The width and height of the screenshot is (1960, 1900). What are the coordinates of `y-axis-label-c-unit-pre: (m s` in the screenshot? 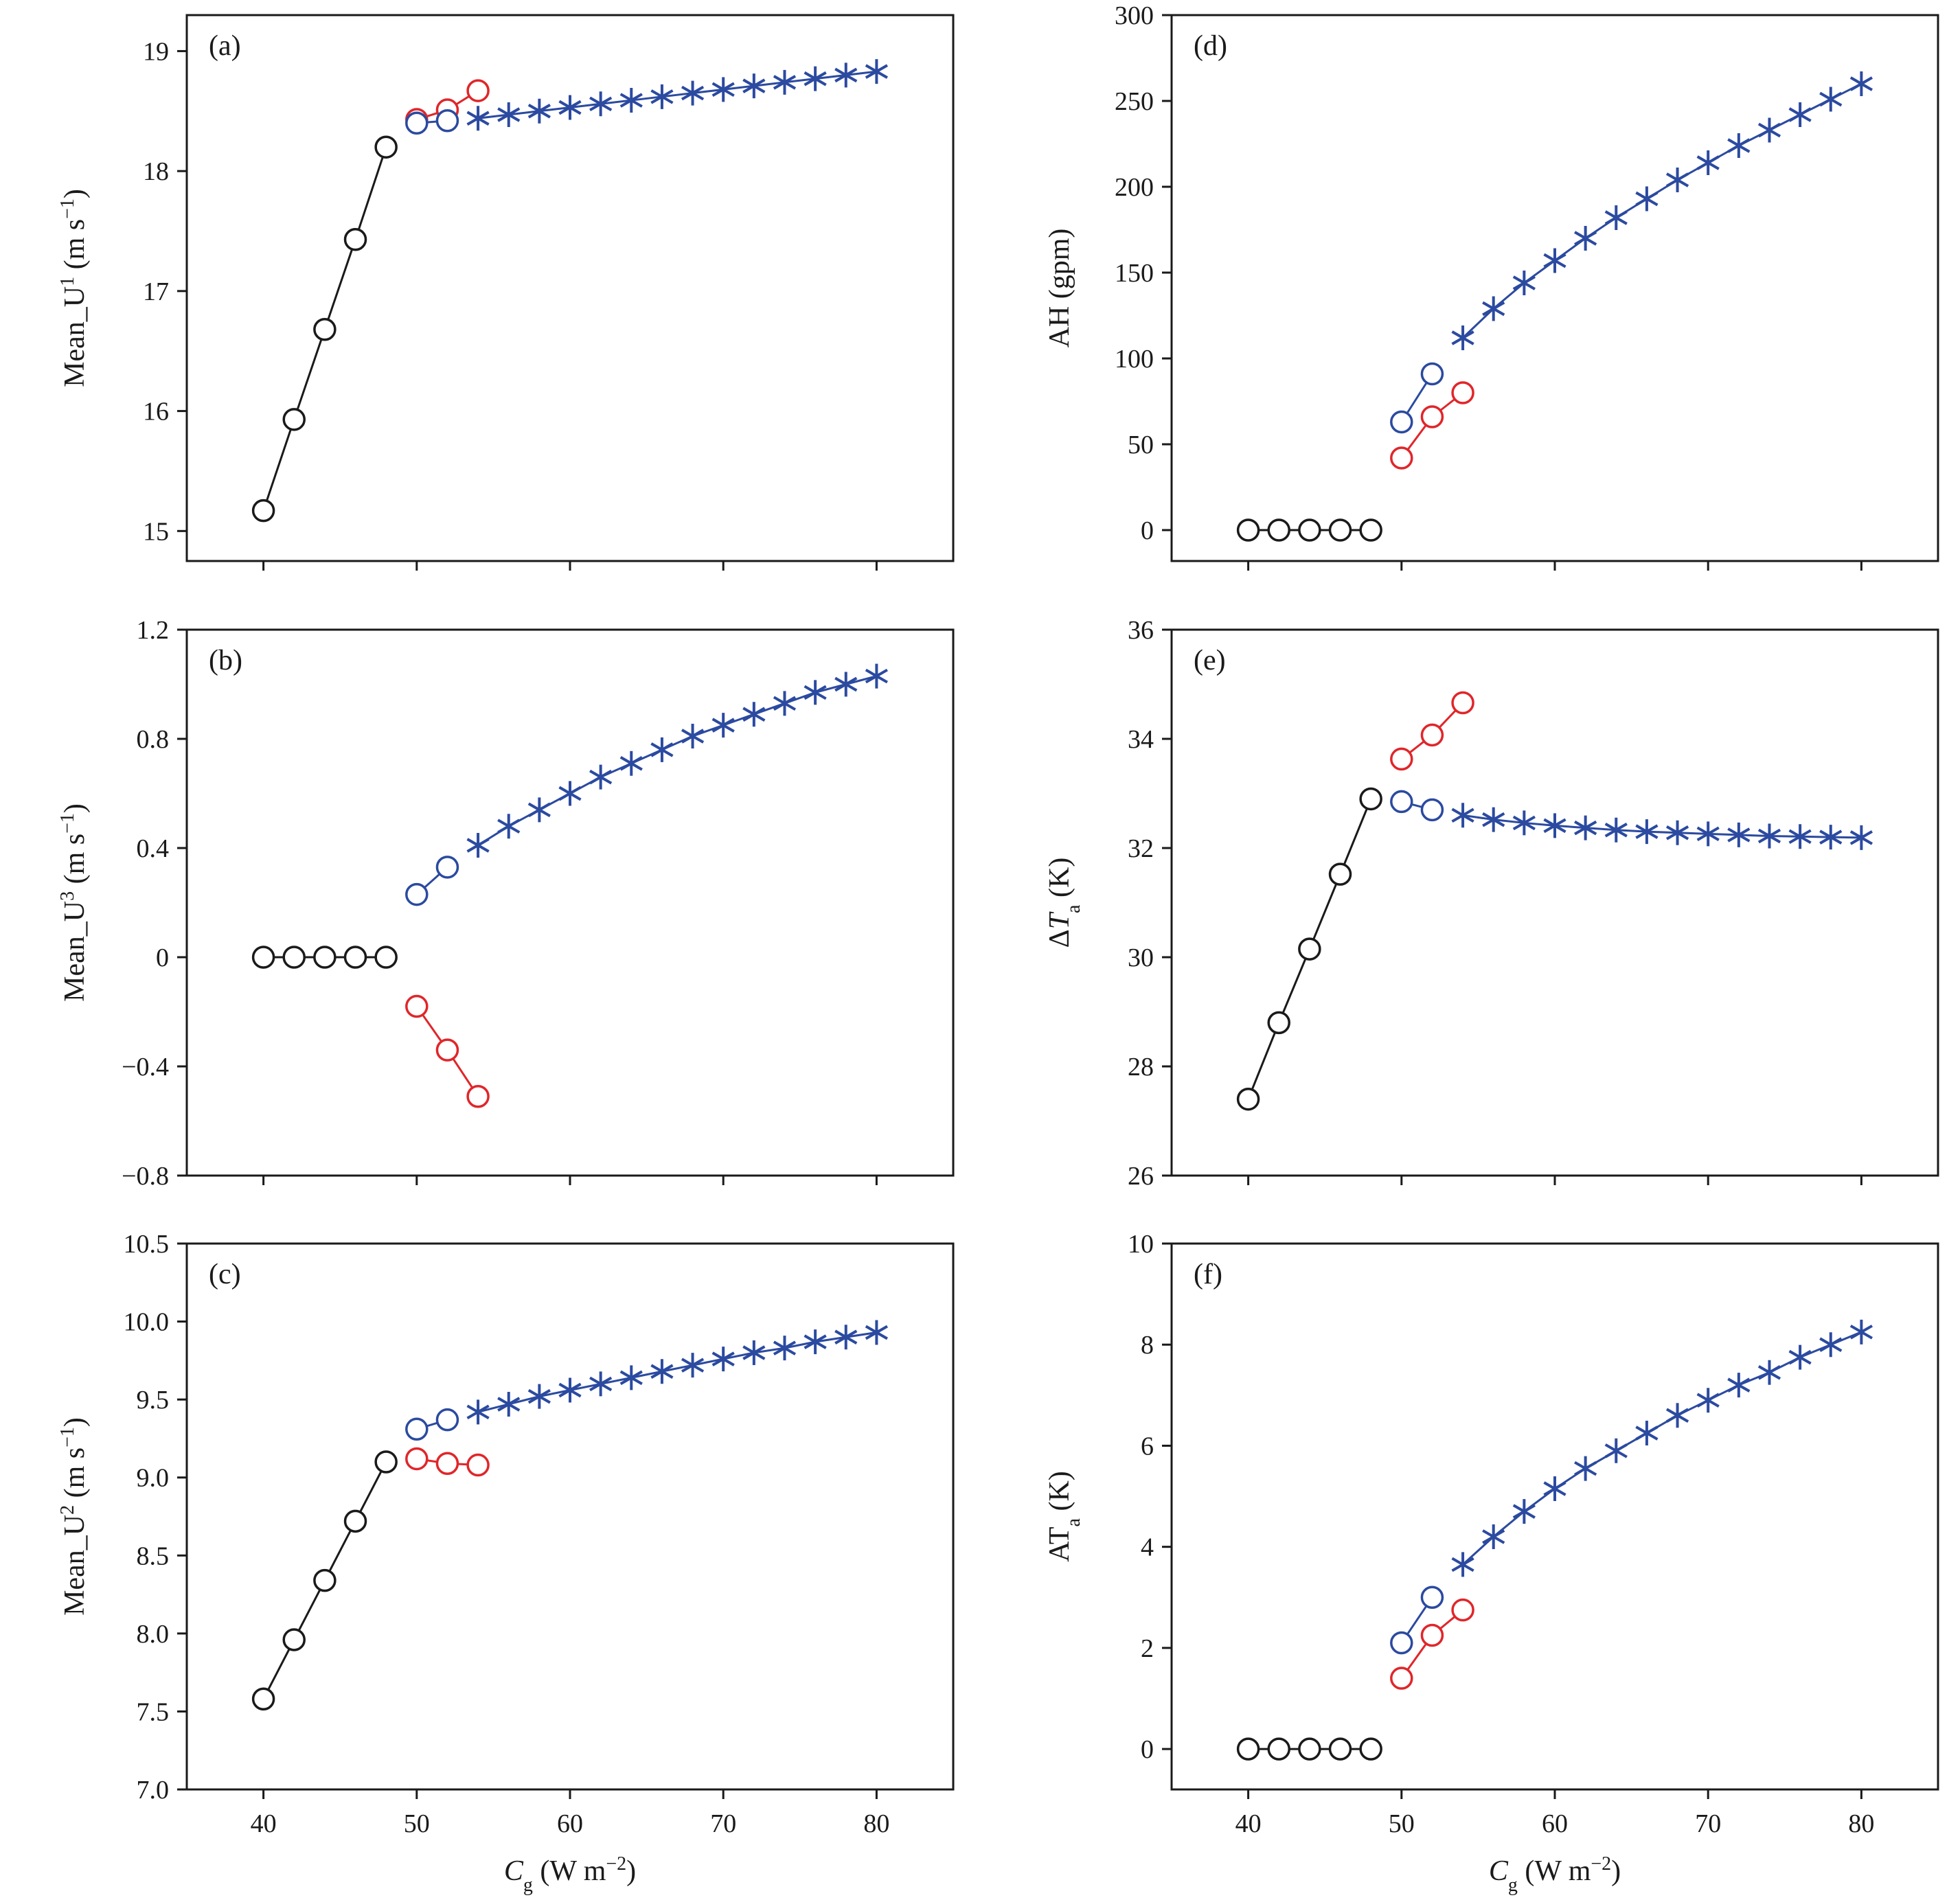 It's located at (75, 1476).